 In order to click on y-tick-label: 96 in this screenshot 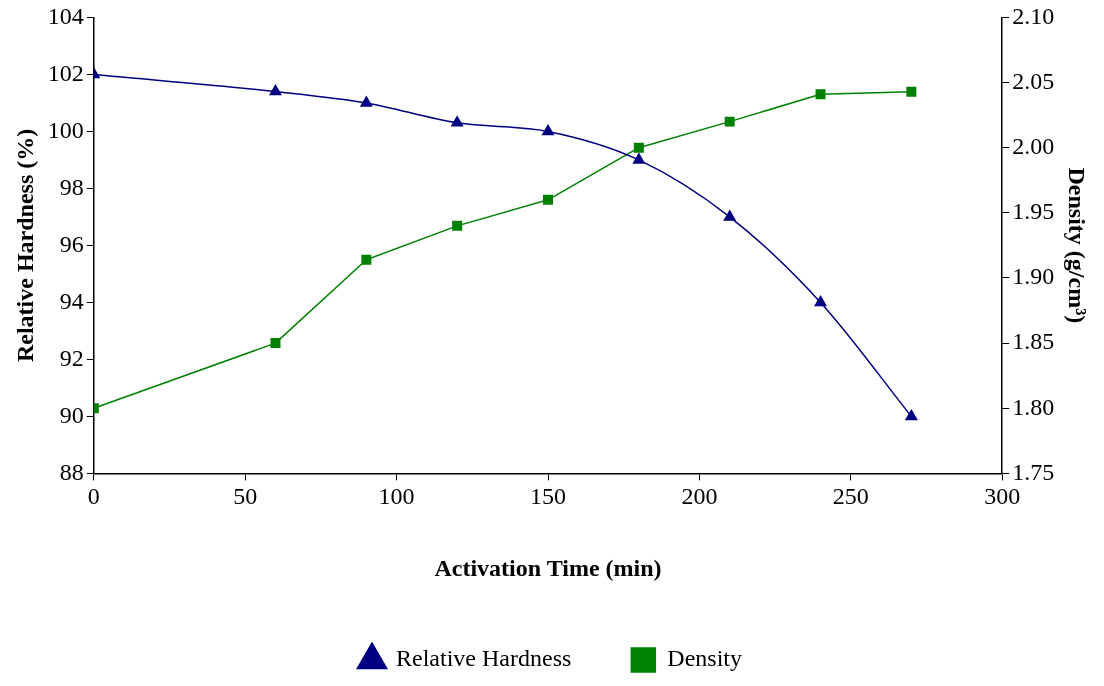, I will do `click(71, 243)`.